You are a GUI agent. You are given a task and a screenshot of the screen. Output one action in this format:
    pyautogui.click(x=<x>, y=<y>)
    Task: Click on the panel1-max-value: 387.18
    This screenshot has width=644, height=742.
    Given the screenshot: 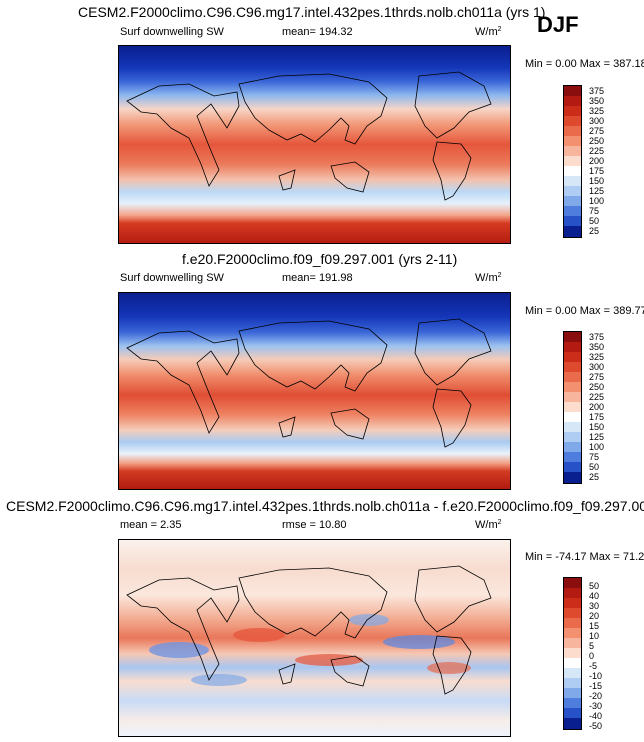 What is the action you would take?
    pyautogui.click(x=628, y=64)
    